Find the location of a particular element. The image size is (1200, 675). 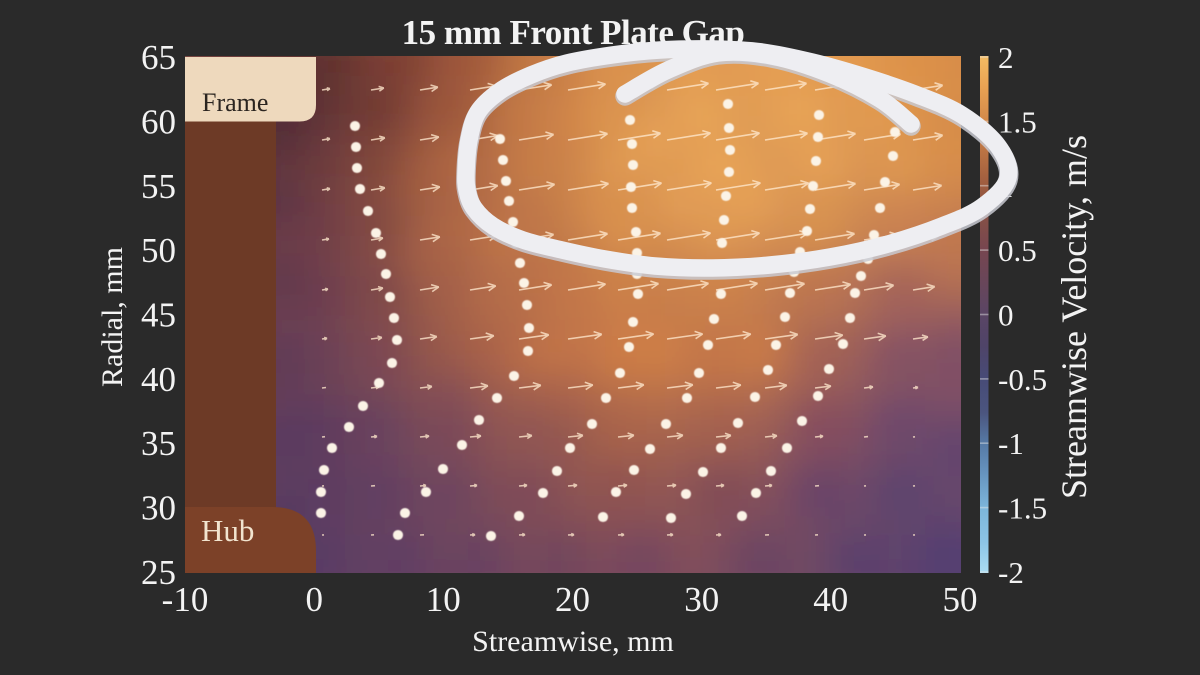

svg-text: -10 is located at coordinates (185, 599).